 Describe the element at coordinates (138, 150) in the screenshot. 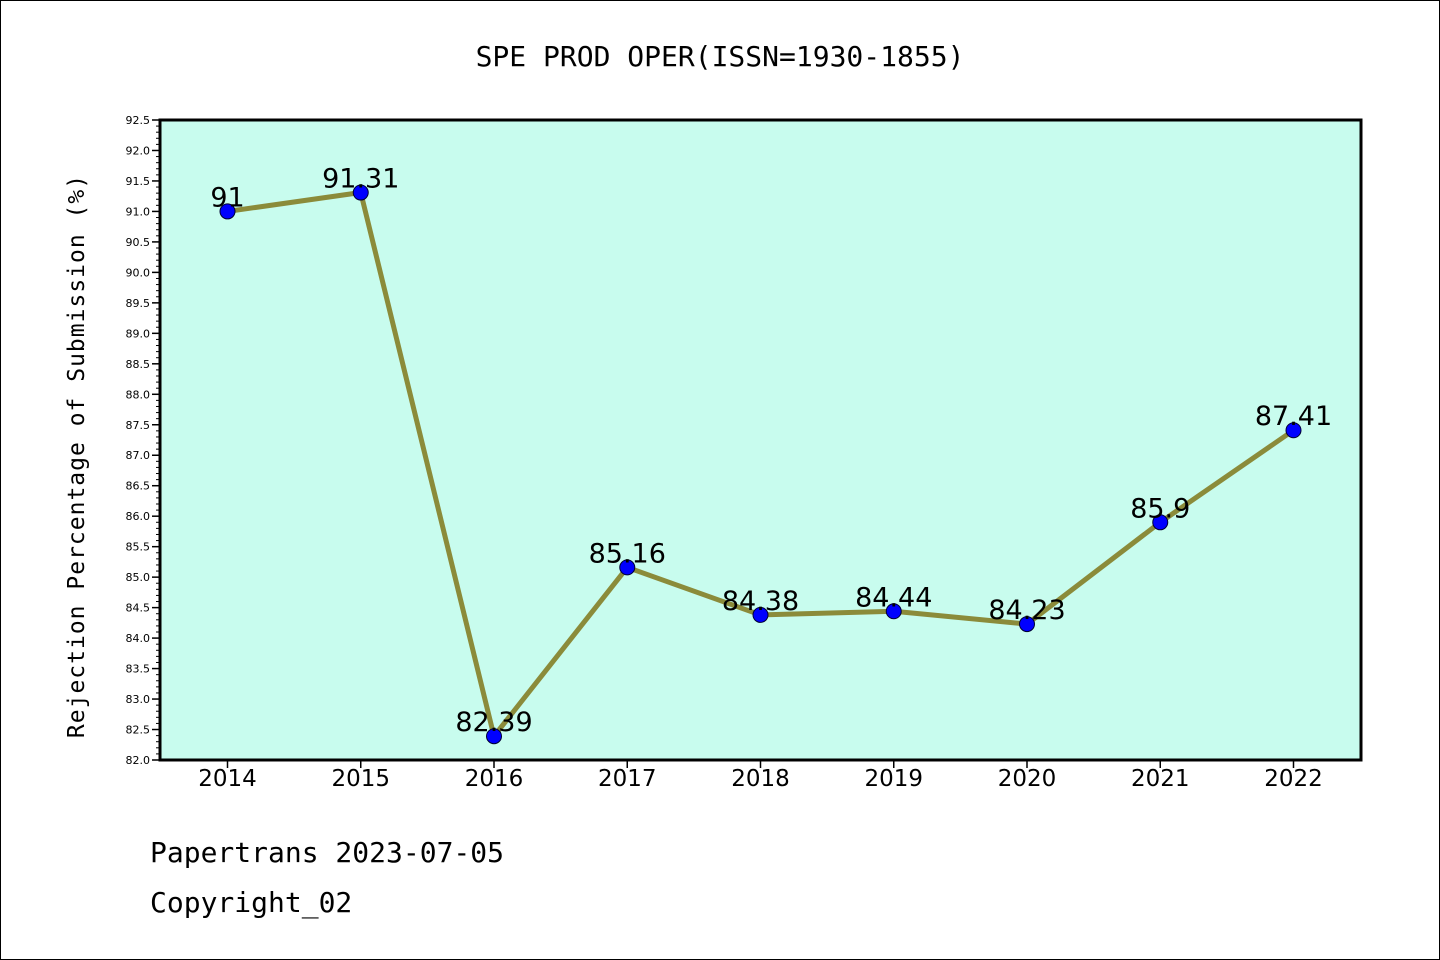

I see `y-tick-label: 92.0` at that location.